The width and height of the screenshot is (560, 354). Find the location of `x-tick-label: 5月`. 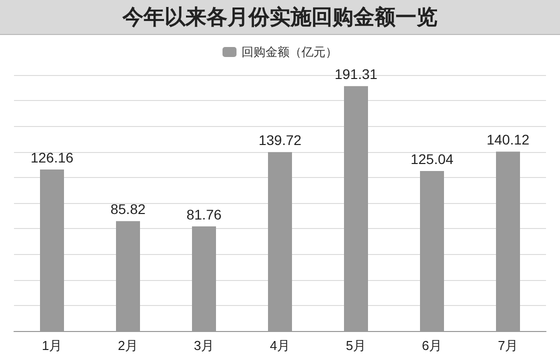

x-tick-label: 5月 is located at coordinates (356, 345).